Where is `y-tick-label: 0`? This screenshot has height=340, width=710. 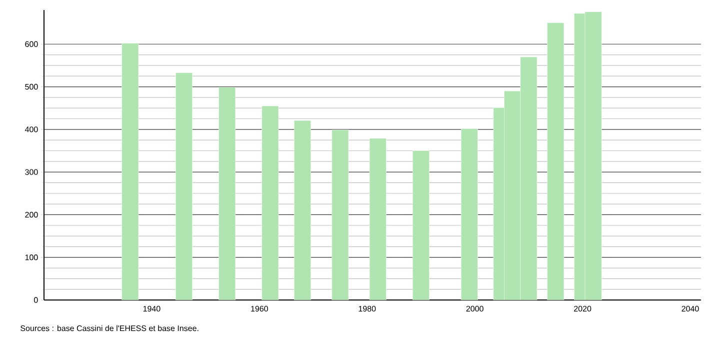
y-tick-label: 0 is located at coordinates (36, 300).